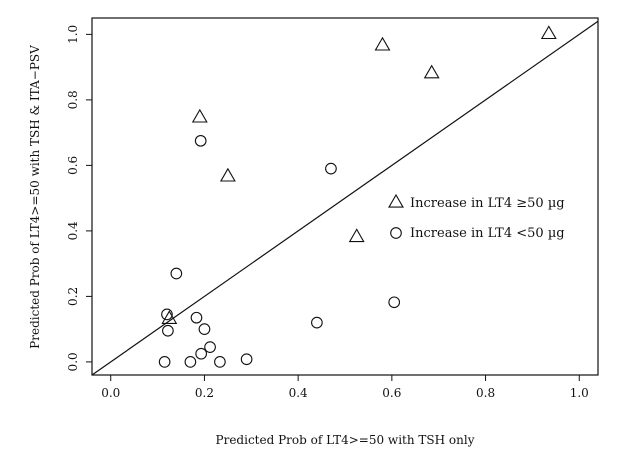  I want to click on y-tick-label: 0.2, so click(73, 296).